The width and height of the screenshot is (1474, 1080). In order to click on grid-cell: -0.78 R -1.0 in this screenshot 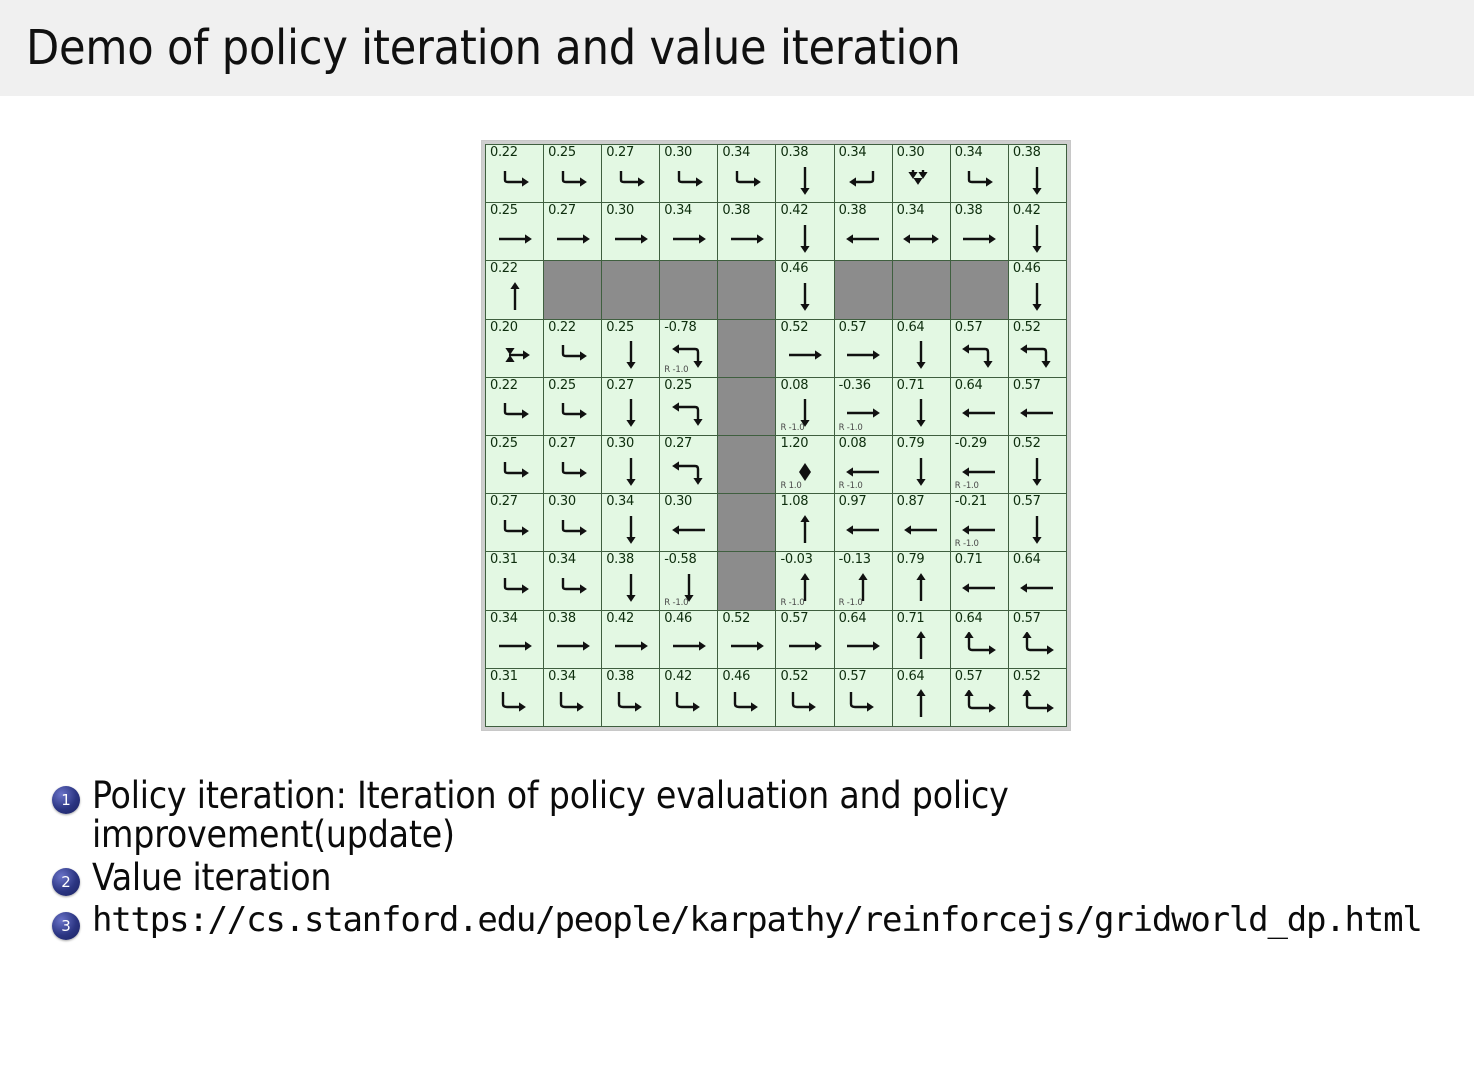, I will do `click(689, 348)`.